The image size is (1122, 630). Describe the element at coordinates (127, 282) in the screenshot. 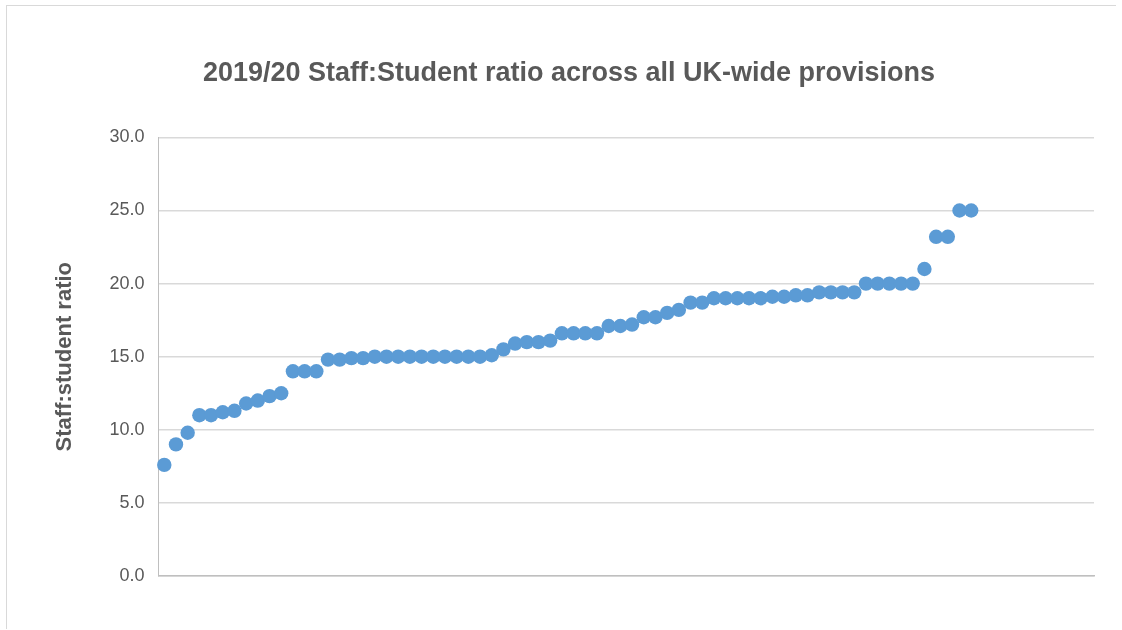

I see `y-tick-label: 20.0` at that location.